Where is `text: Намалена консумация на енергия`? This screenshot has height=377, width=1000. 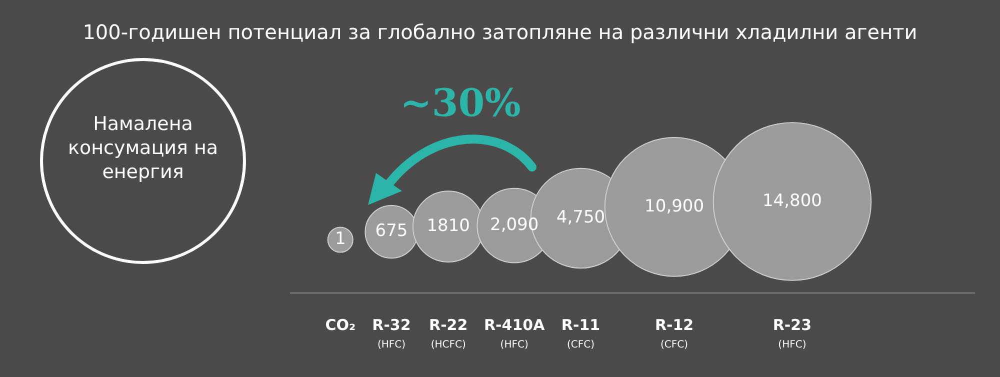 text: Намалена консумация на енергия is located at coordinates (143, 148).